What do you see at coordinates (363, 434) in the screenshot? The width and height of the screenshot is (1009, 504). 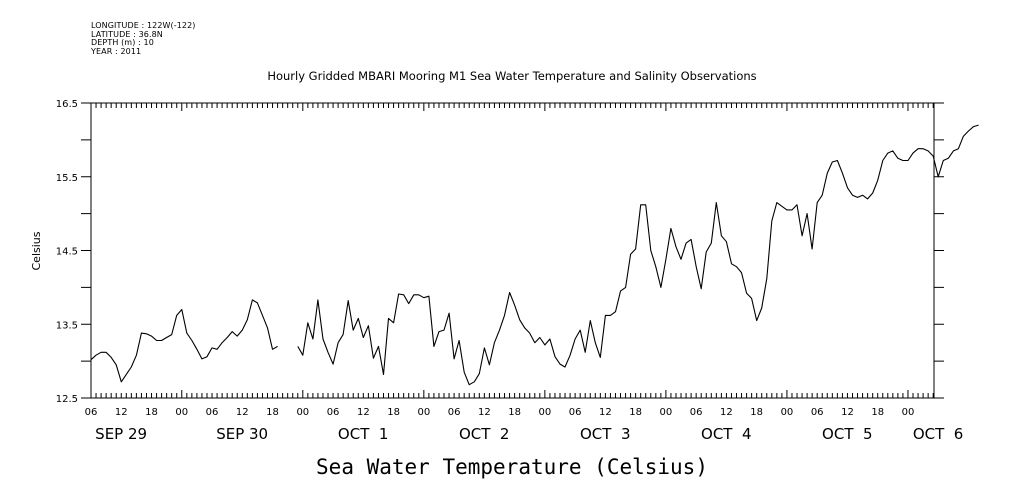 I see `x-day-label: OCT 1` at bounding box center [363, 434].